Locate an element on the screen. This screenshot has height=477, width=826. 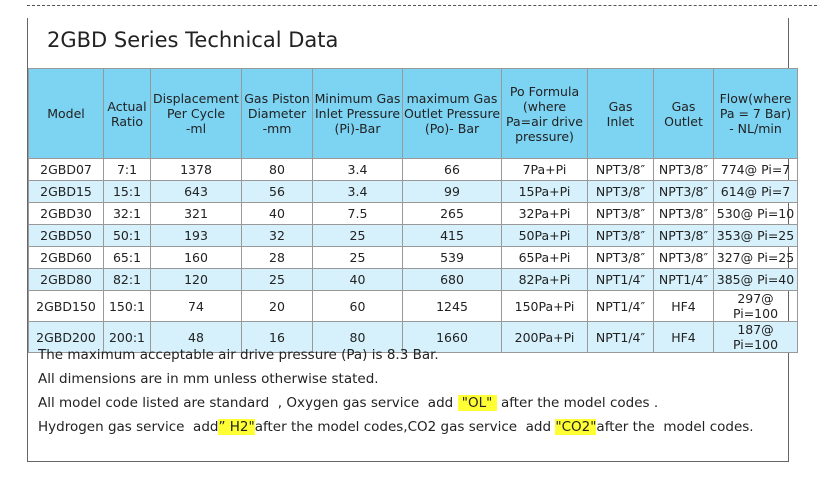
table-cell: 200Pa+Pi is located at coordinates (544, 337).